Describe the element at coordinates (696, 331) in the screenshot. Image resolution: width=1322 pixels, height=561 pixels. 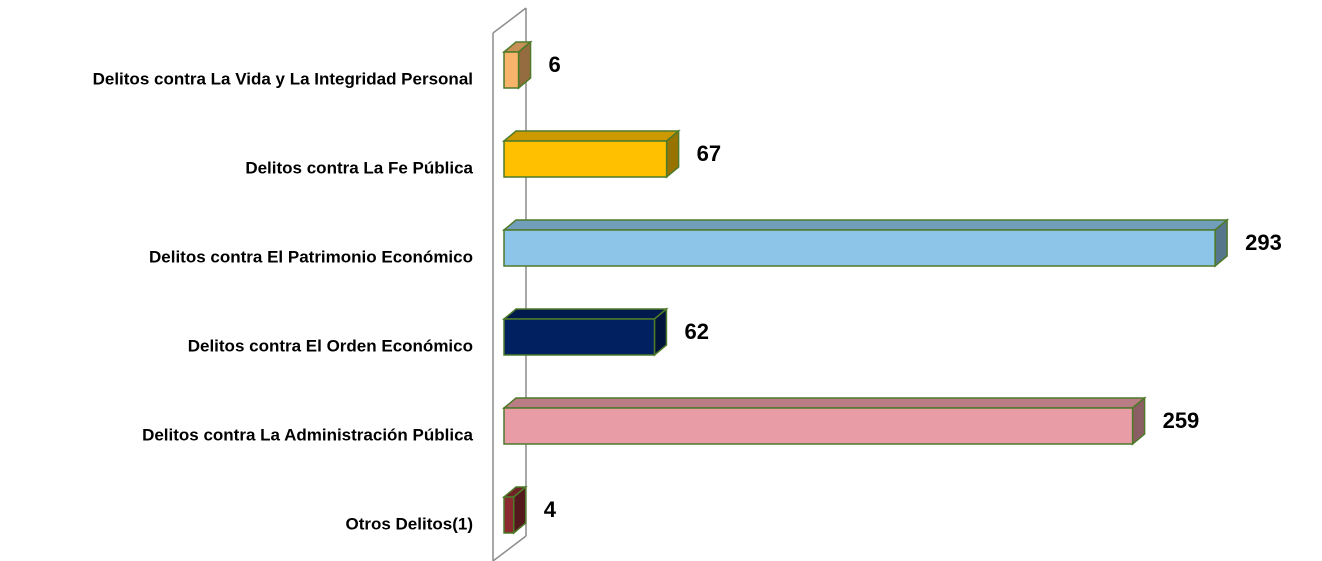
I see `value-label: 62` at that location.